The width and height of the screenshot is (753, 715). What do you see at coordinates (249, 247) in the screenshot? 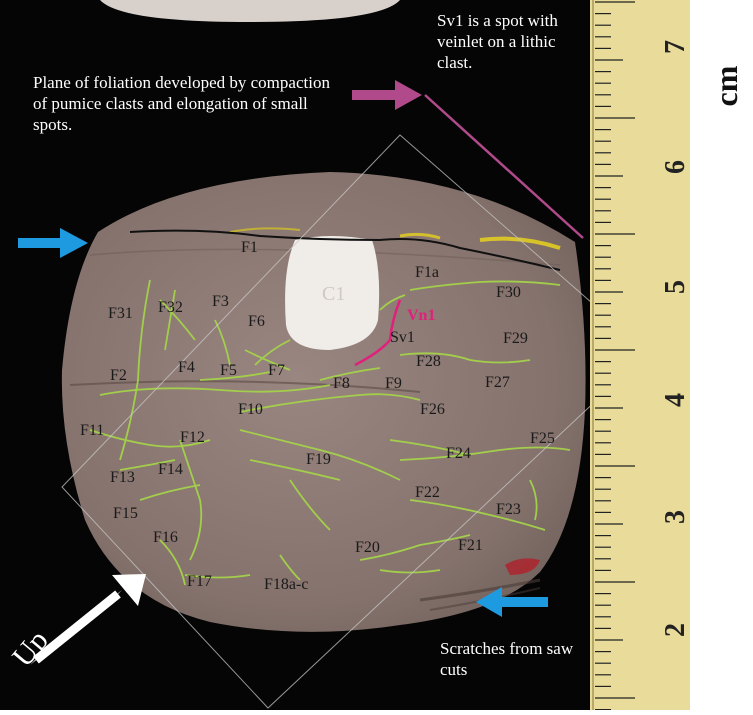
I see `label-f1: F1` at bounding box center [249, 247].